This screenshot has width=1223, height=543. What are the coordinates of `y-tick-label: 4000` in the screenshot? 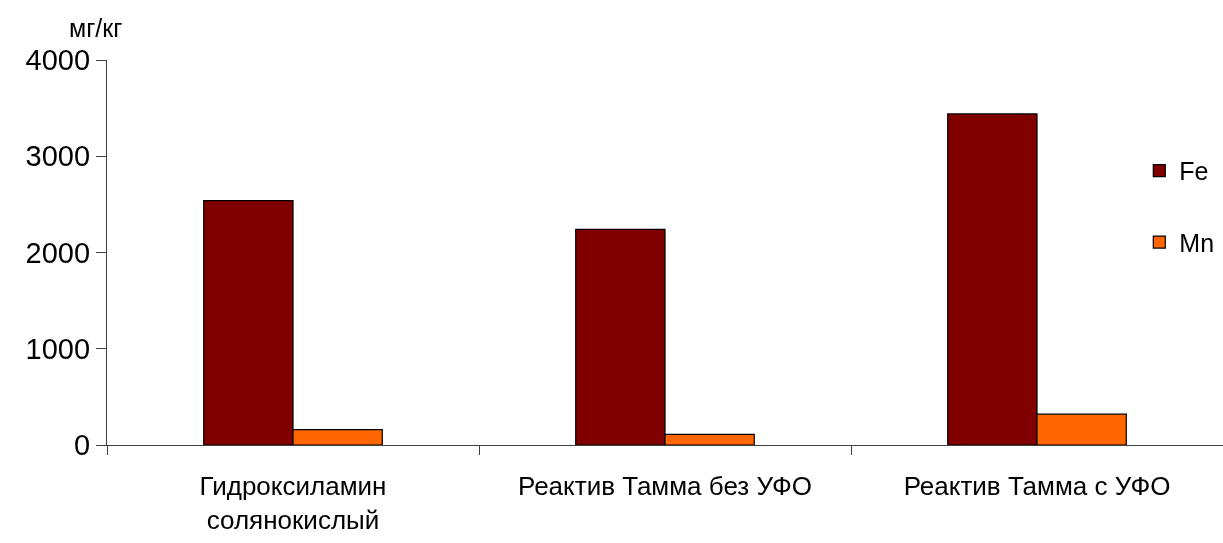 It's located at (58, 60).